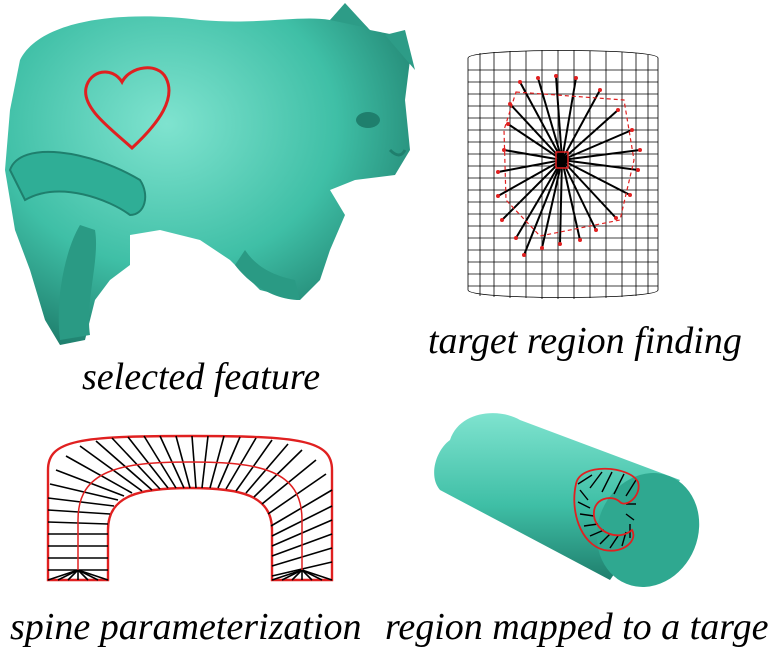  I want to click on u-shape-spine-icon, so click(190, 508).